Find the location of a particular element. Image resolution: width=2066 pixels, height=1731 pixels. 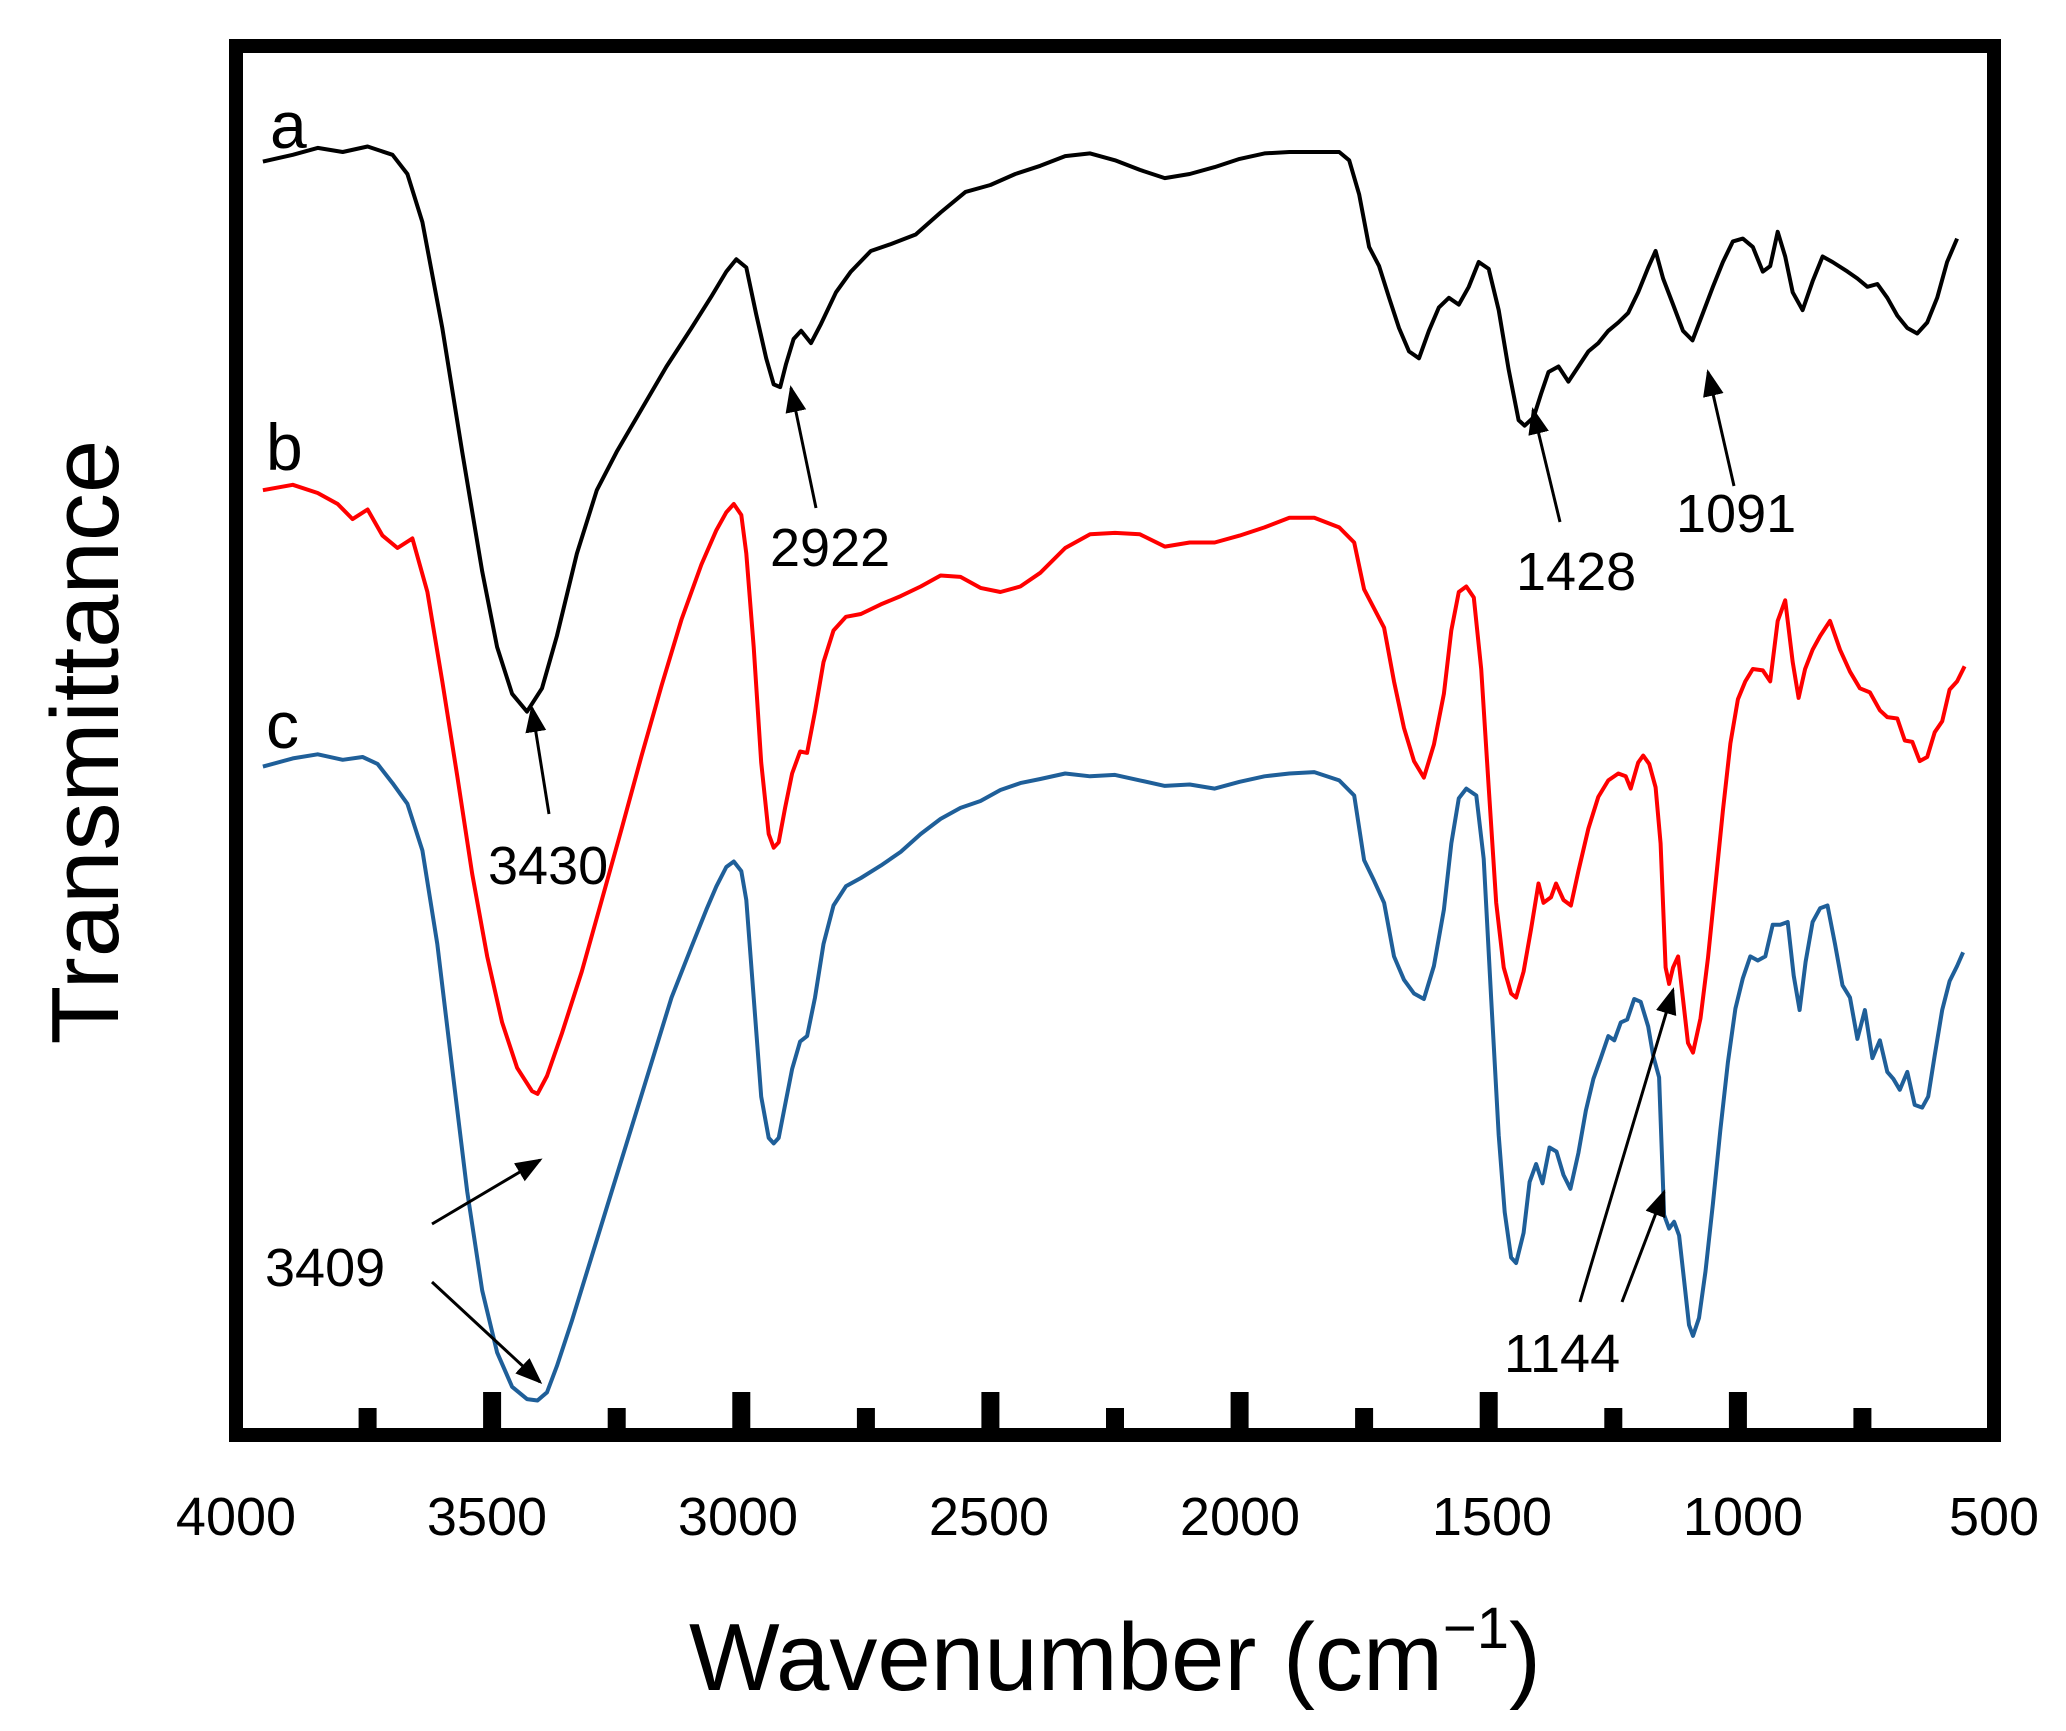

annotation-3430: 3430 is located at coordinates (548, 866).